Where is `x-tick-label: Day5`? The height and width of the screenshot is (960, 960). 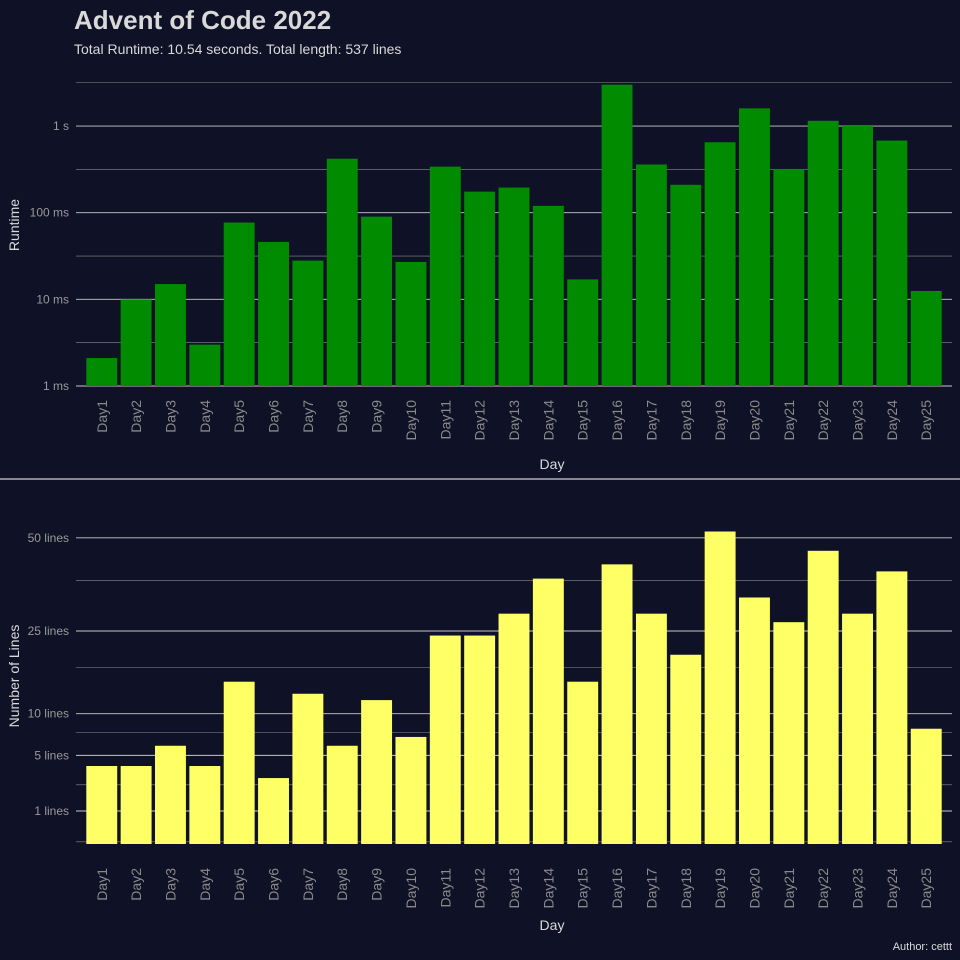 x-tick-label: Day5 is located at coordinates (239, 884).